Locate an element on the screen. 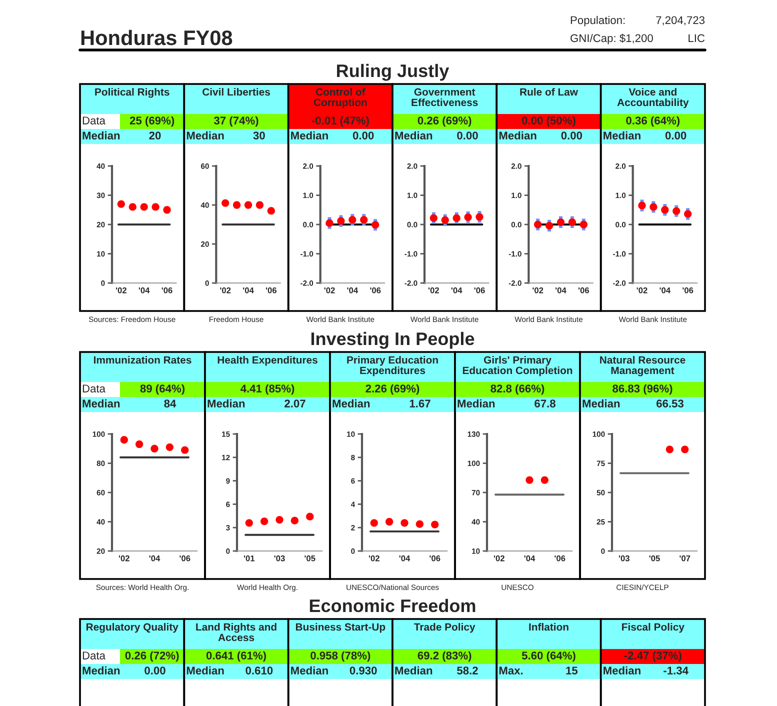 Image resolution: width=777 pixels, height=706 pixels. text: Investing In People is located at coordinates (392, 340).